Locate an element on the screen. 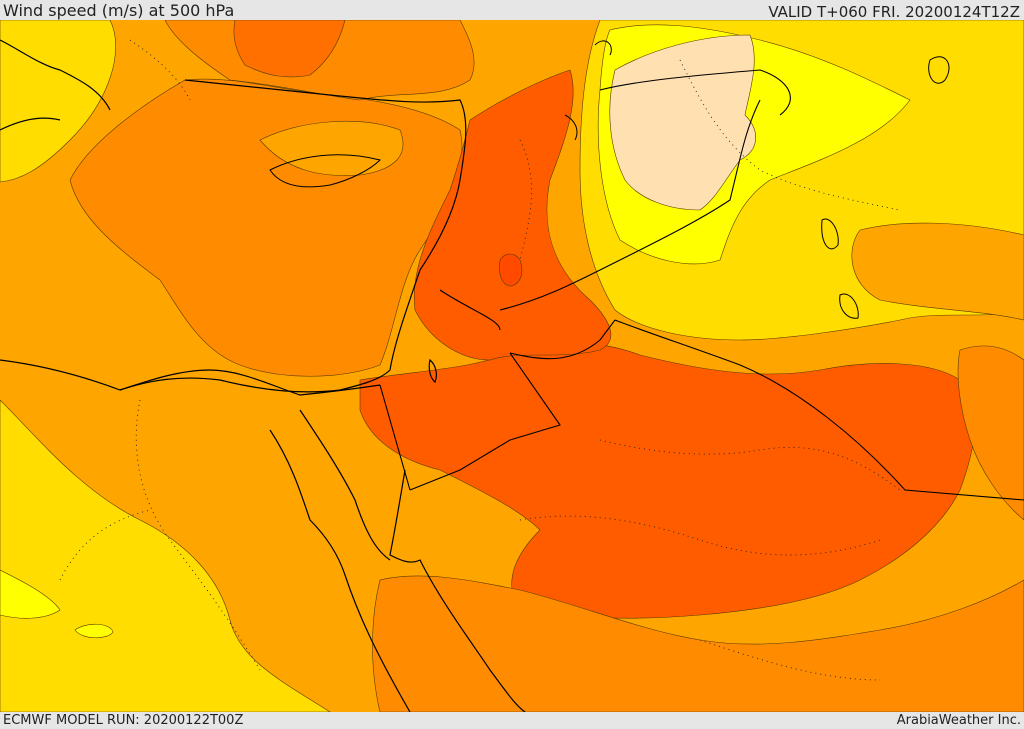  field-band-2-east is located at coordinates (937, 271).